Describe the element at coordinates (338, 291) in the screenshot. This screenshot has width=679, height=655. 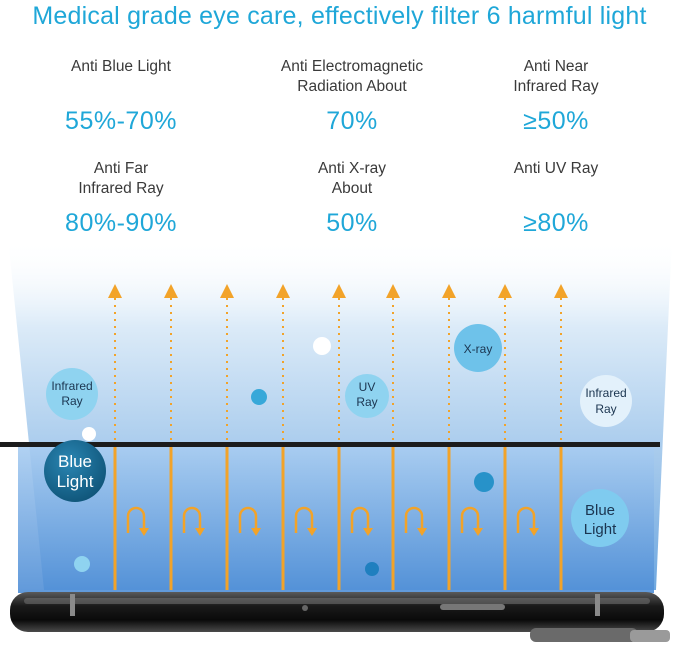
I see `up-arrow-icon-group` at that location.